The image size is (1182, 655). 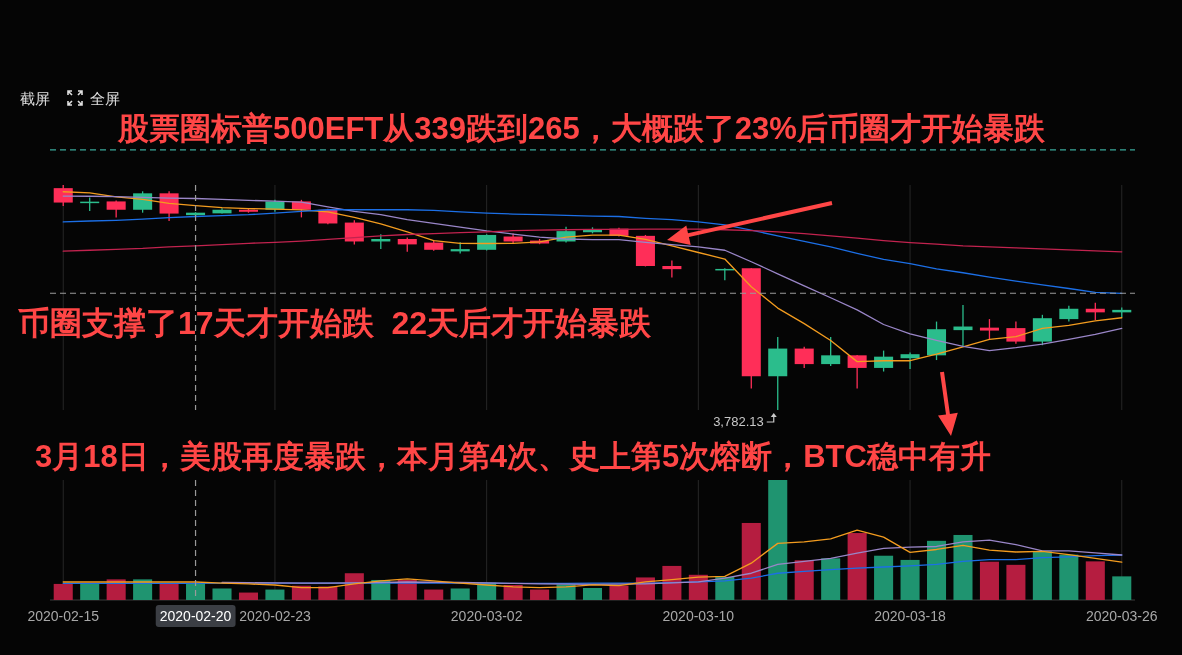 I want to click on annotation: 币圈支撑了17天才开始跌 22天后才开始暴跌, so click(x=334, y=323).